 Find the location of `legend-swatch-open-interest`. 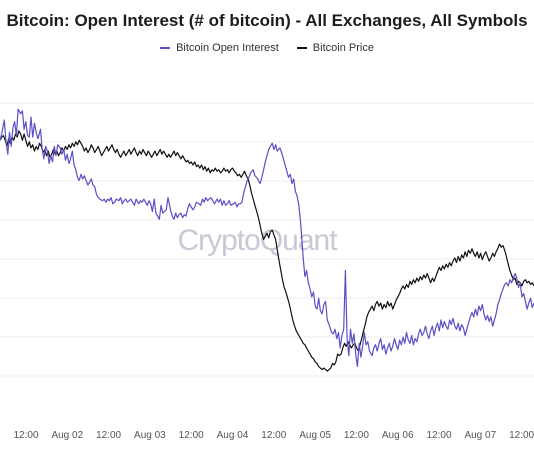

legend-swatch-open-interest is located at coordinates (165, 48).